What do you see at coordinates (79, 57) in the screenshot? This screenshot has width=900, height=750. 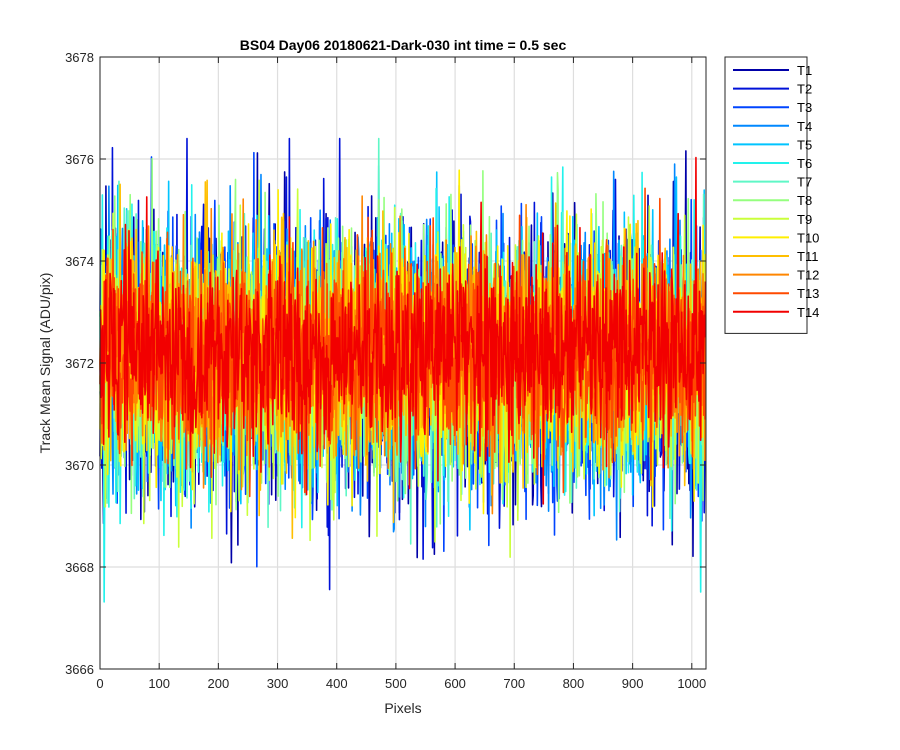 I see `y-tick-label: 3678` at bounding box center [79, 57].